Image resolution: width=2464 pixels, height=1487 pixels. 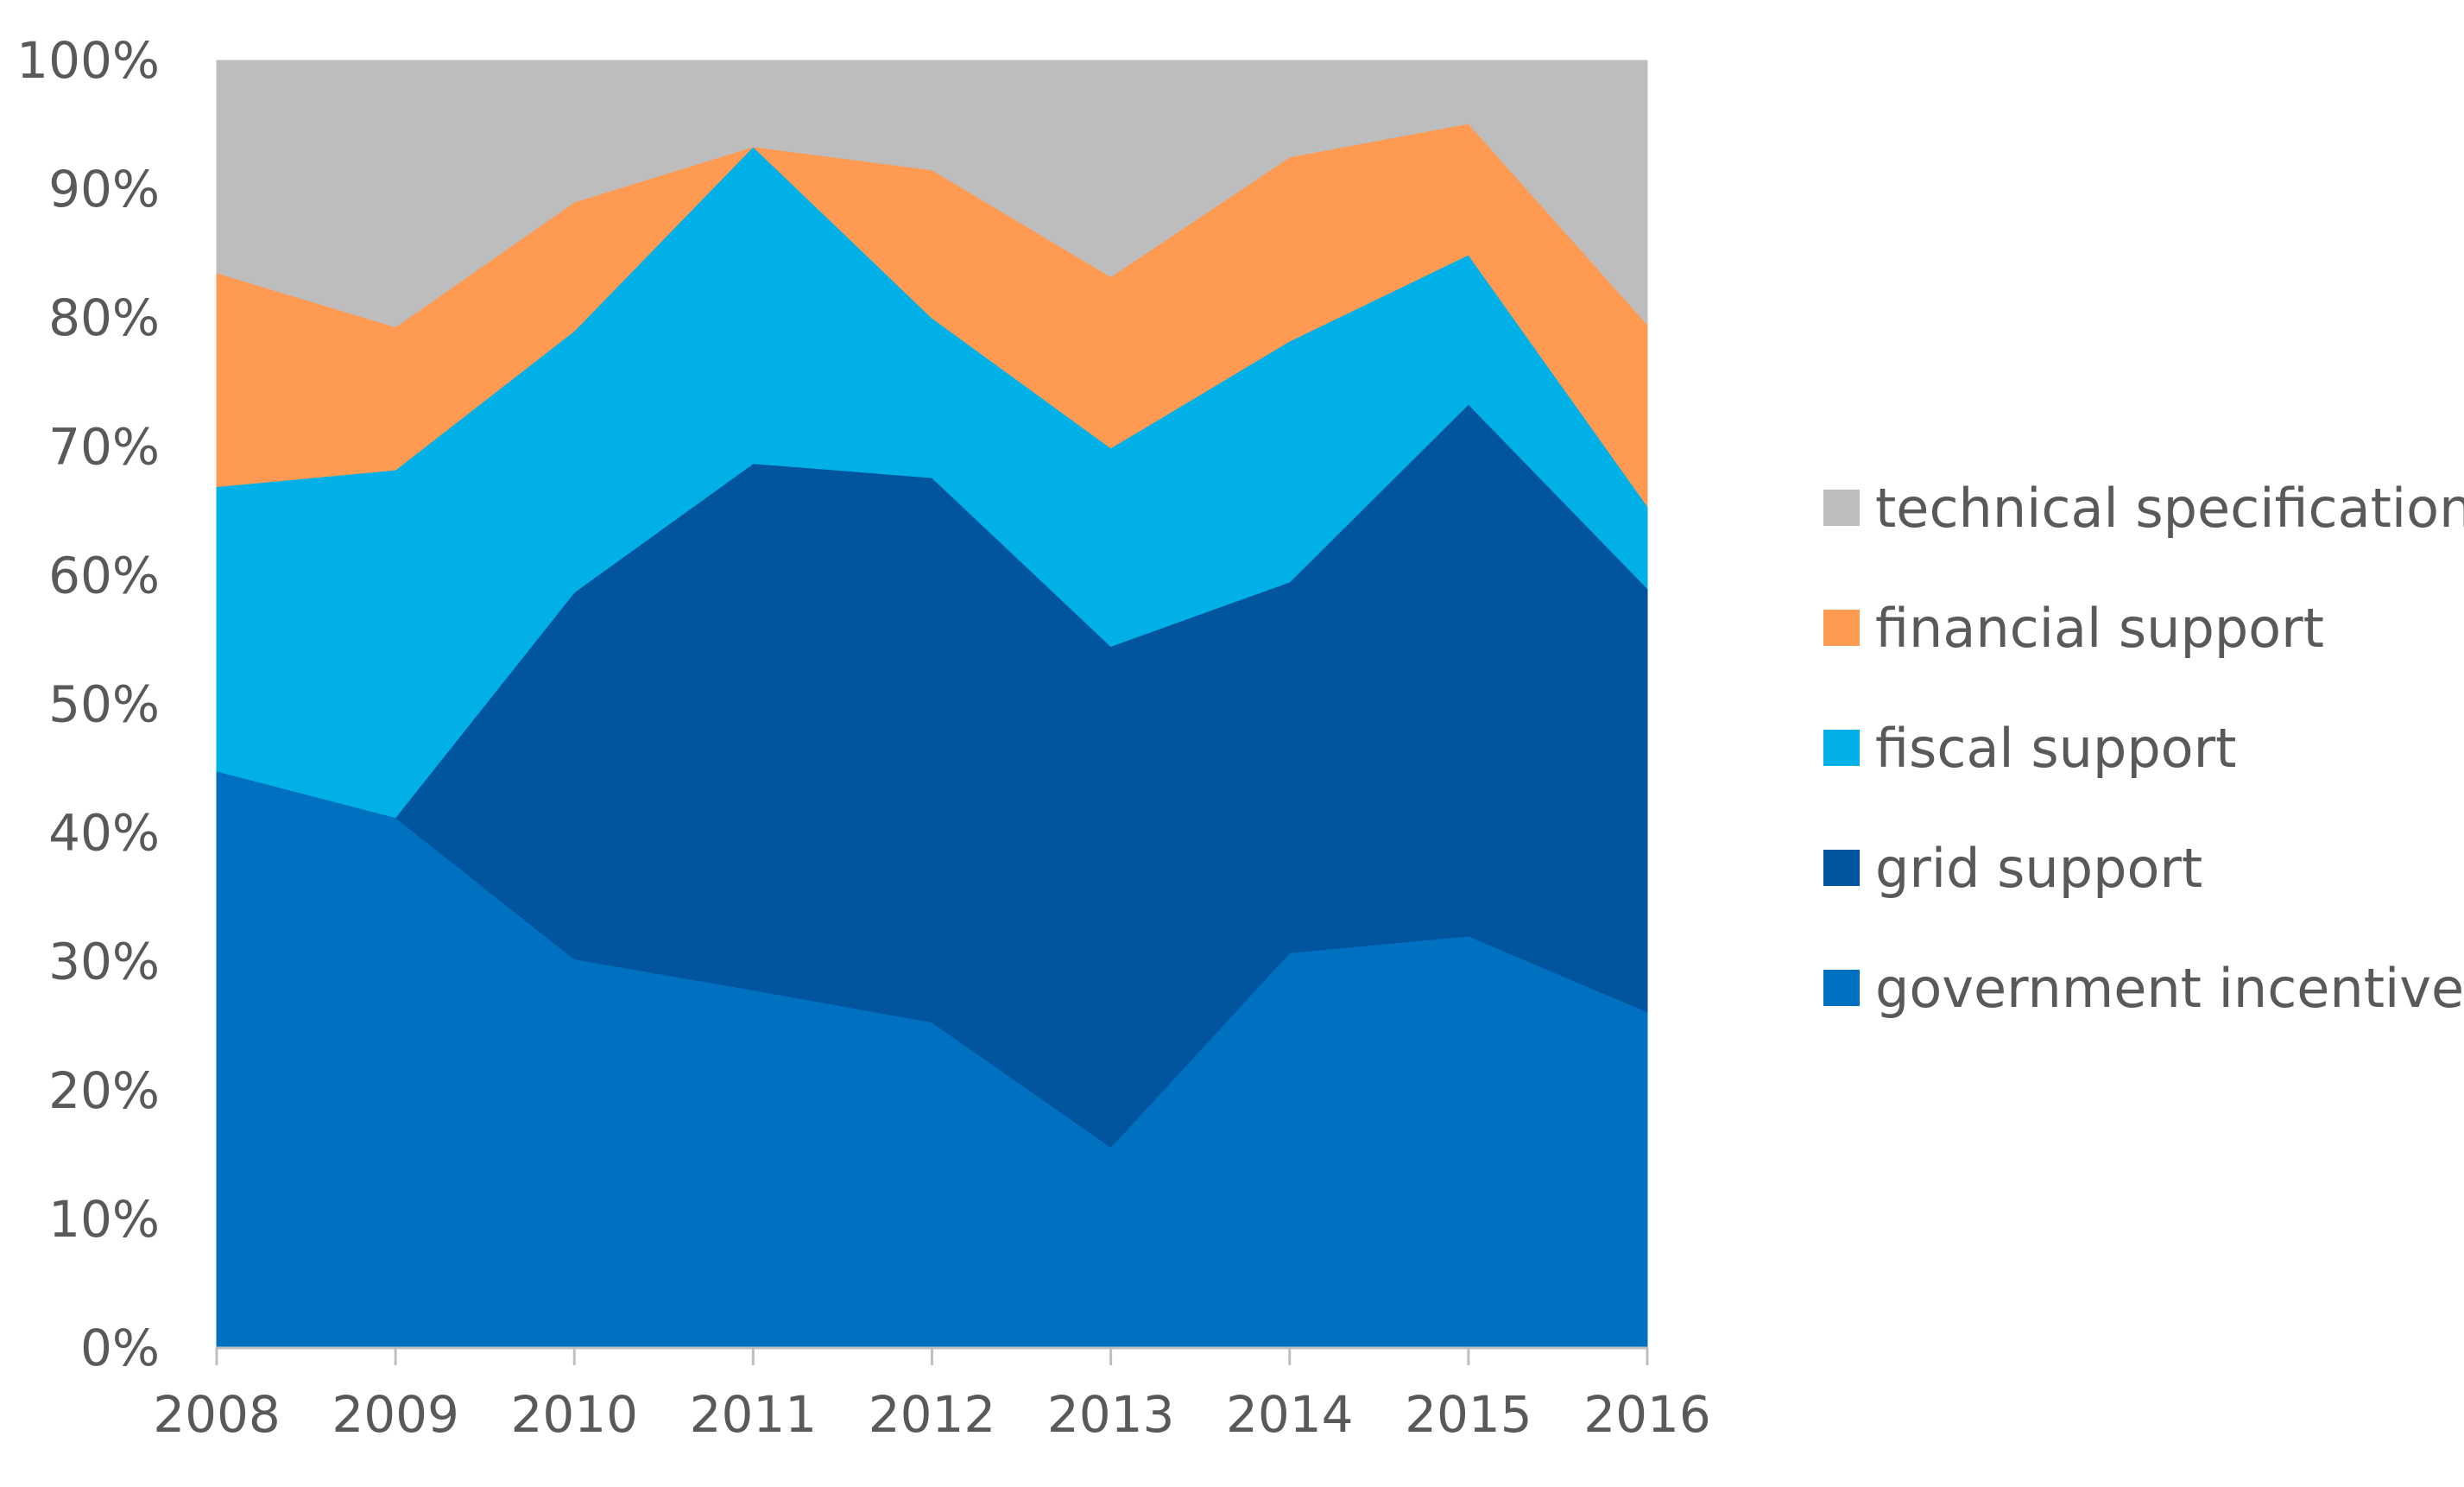 What do you see at coordinates (104, 1219) in the screenshot?
I see `y-tick-label: 10%` at bounding box center [104, 1219].